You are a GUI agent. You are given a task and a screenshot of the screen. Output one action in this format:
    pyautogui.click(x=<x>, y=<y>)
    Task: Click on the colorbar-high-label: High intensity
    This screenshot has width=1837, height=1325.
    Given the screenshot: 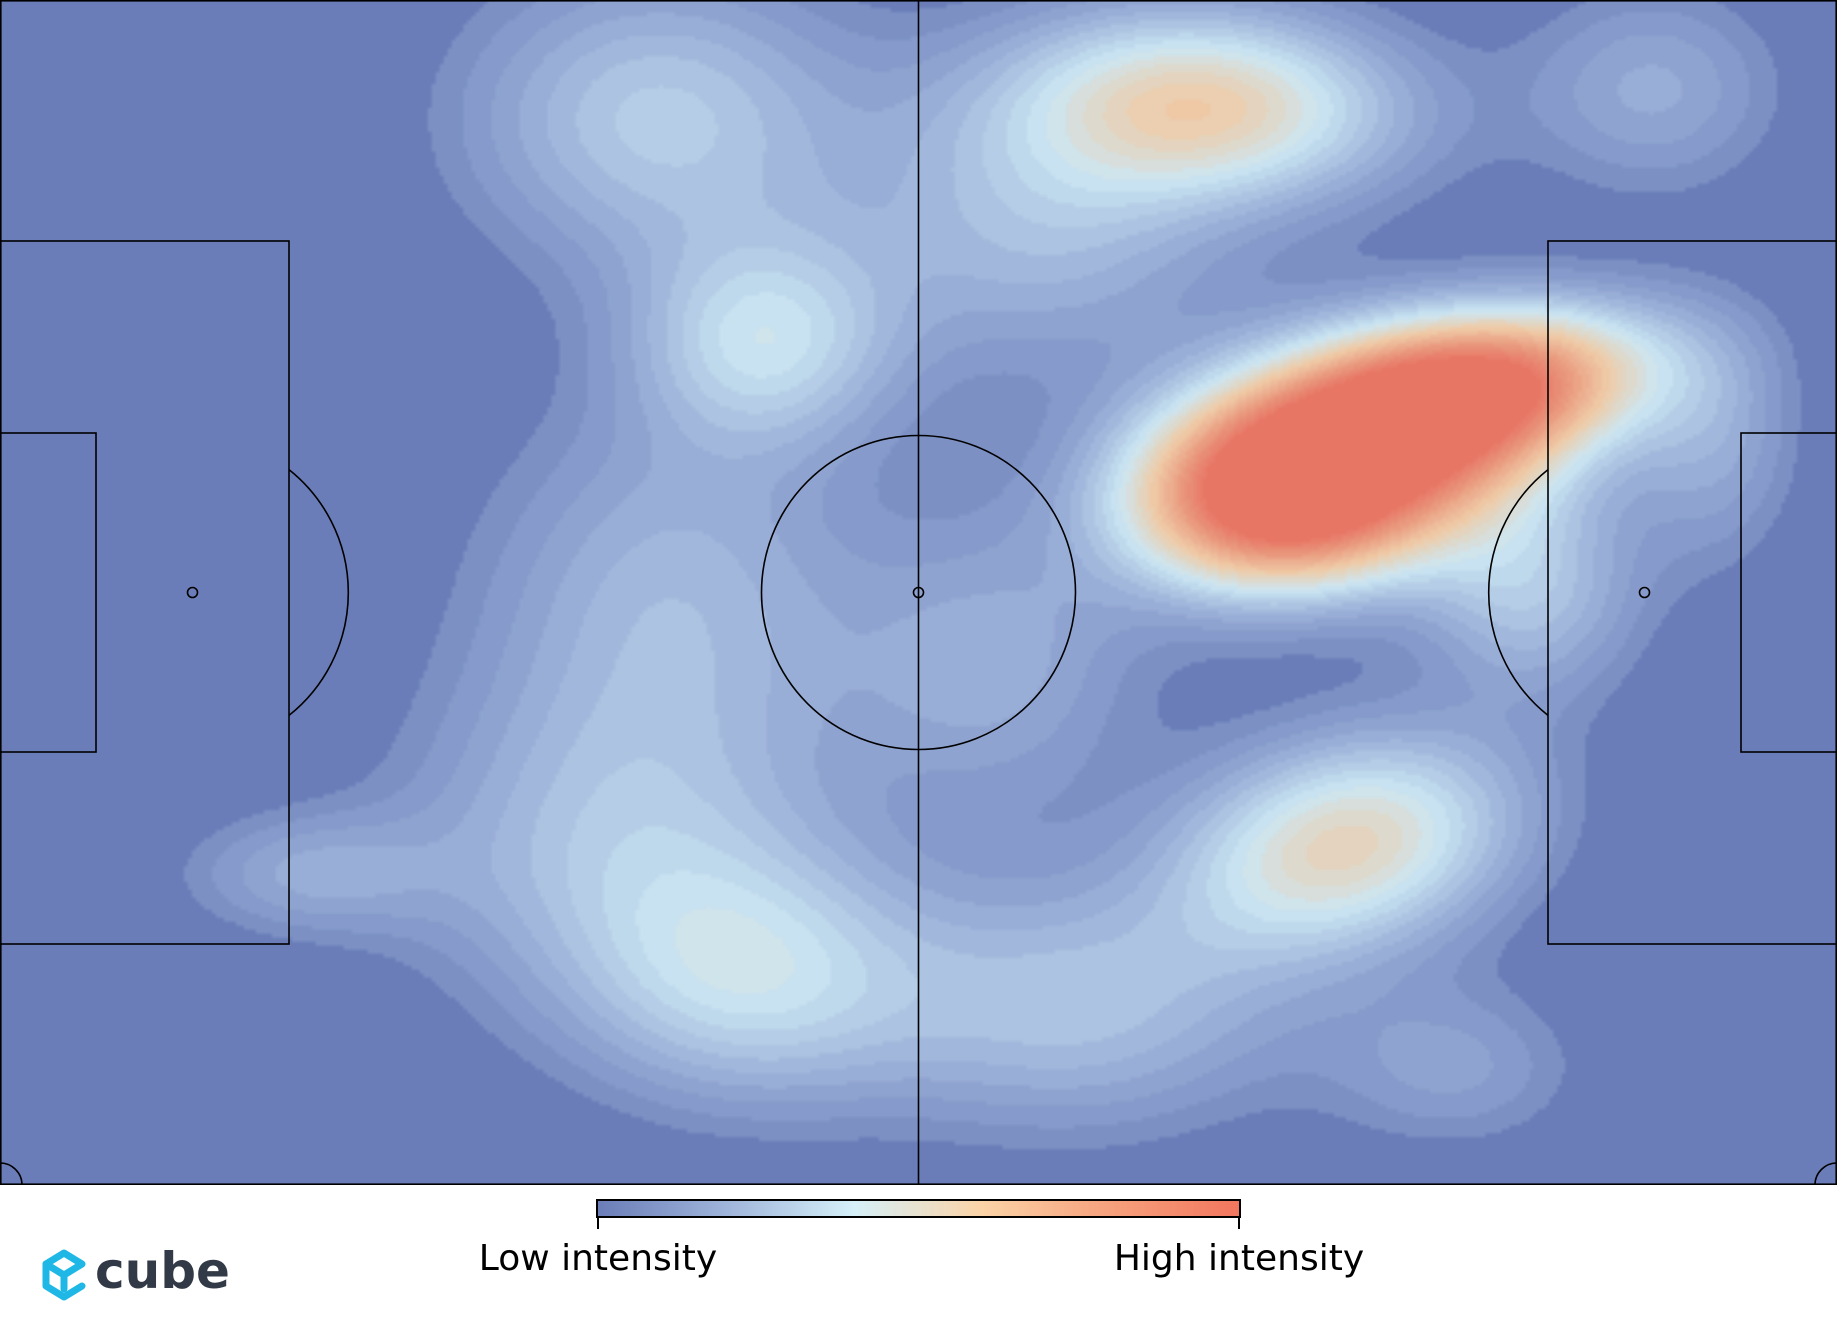 What is the action you would take?
    pyautogui.click(x=1239, y=1258)
    